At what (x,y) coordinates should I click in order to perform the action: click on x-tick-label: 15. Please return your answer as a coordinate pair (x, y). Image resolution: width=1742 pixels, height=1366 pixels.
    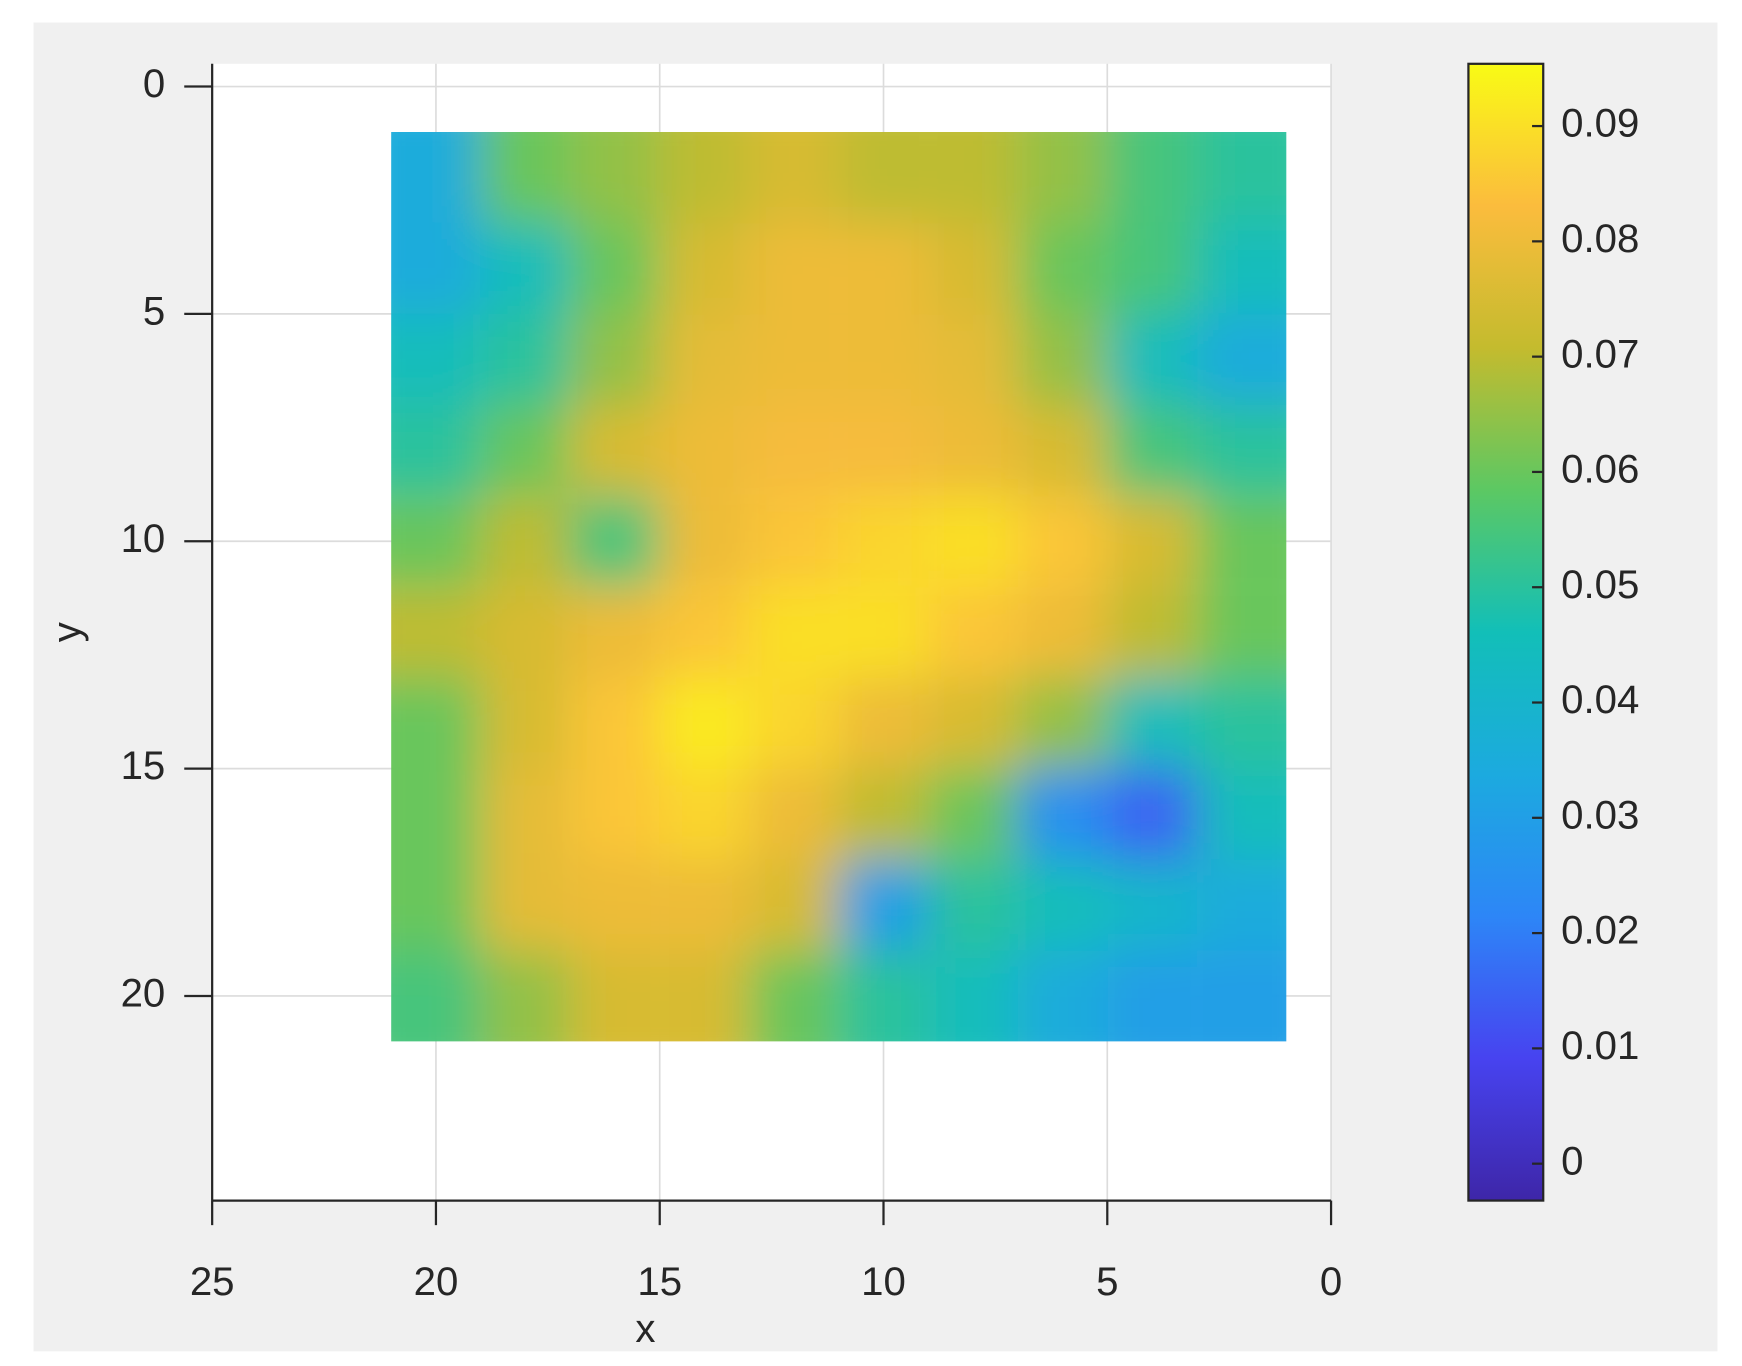
    Looking at the image, I should click on (659, 1281).